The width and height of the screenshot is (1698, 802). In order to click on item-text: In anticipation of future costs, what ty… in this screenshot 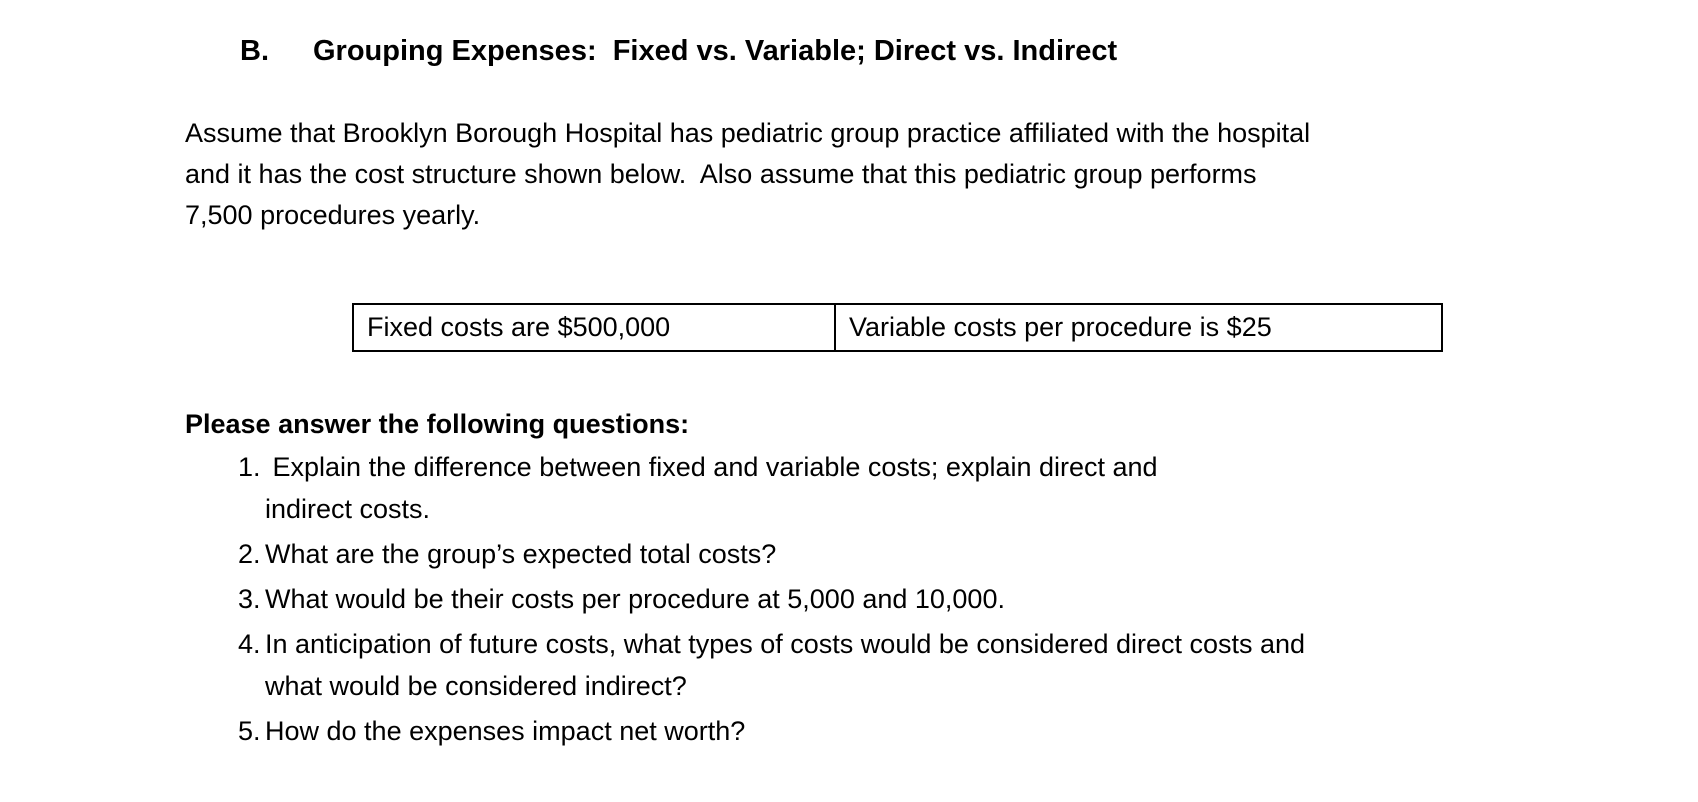, I will do `click(785, 665)`.